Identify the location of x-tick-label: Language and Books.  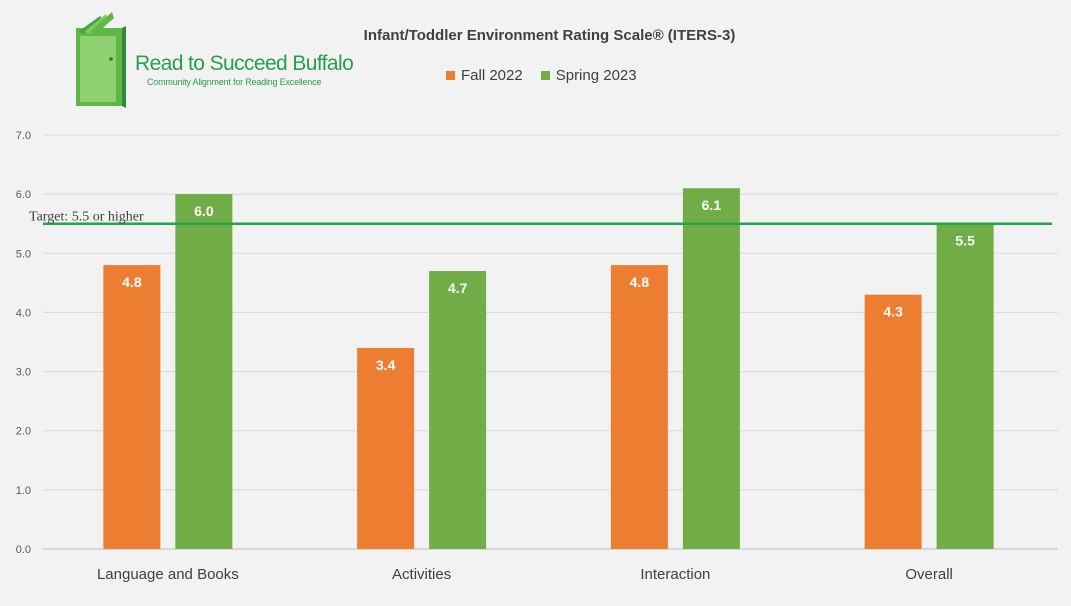
(168, 574).